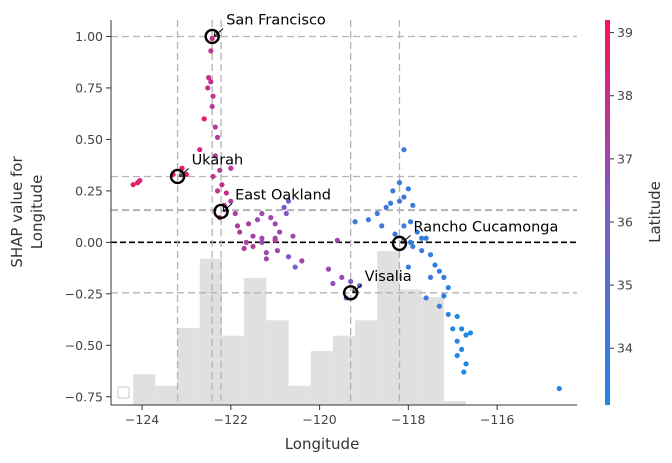  I want to click on x-axis-title: Longitude, so click(322, 444).